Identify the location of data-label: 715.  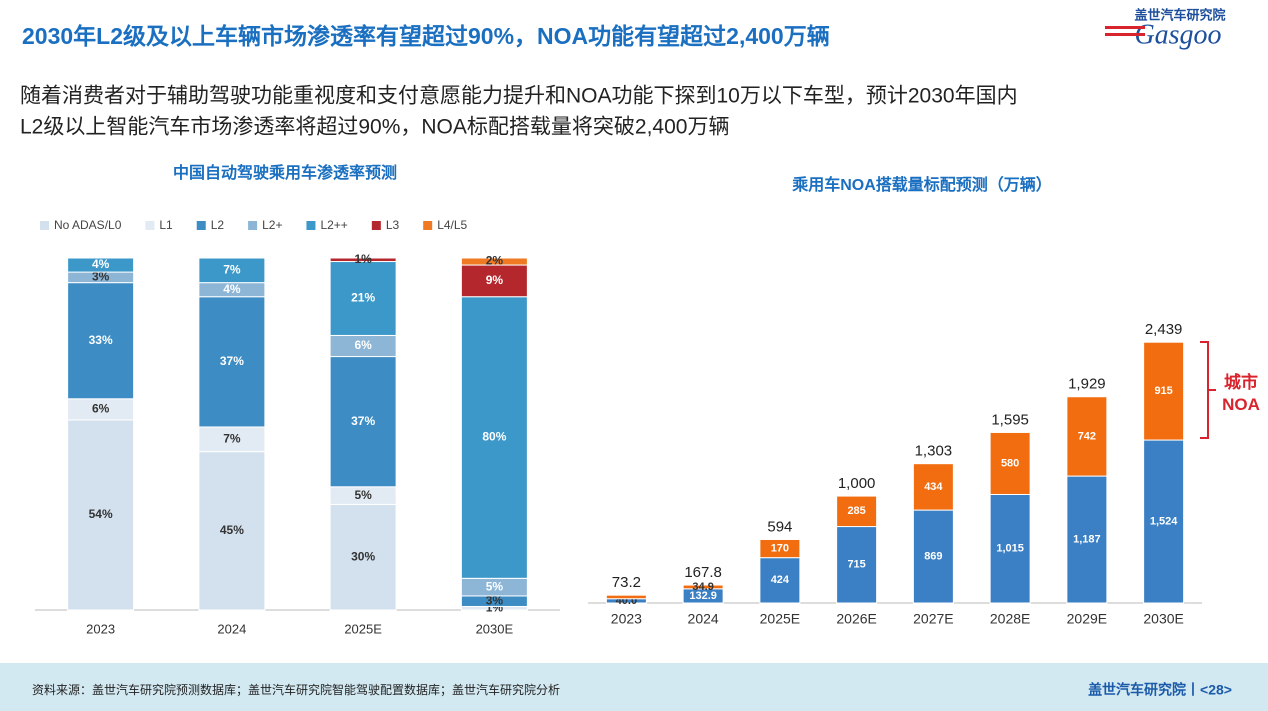
(856, 565).